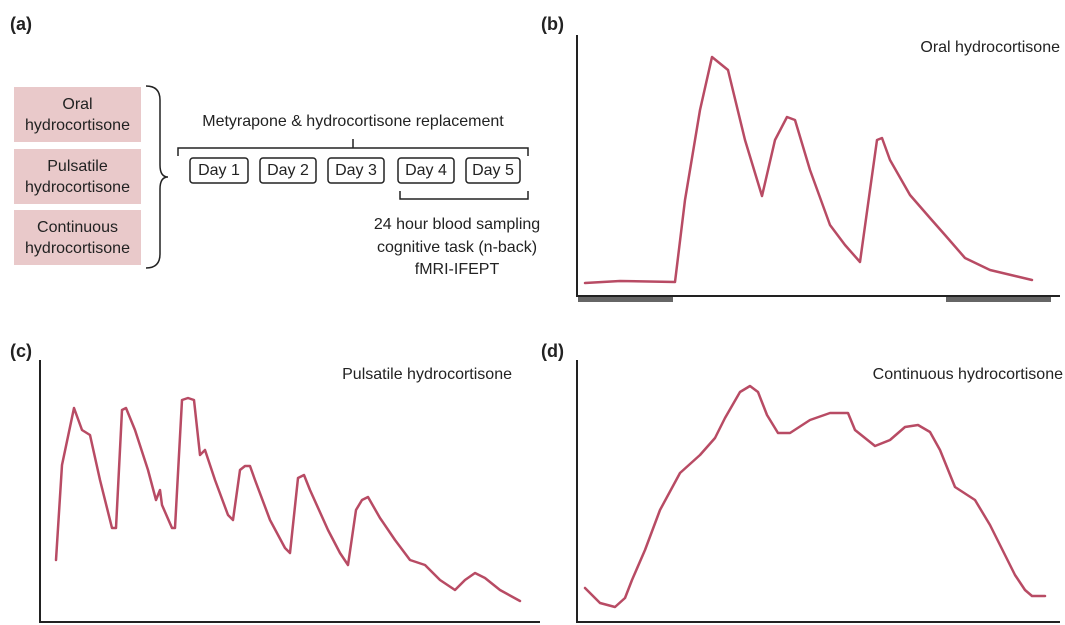 The width and height of the screenshot is (1065, 625). What do you see at coordinates (77, 114) in the screenshot?
I see `condition: Oral hydrocortisone` at bounding box center [77, 114].